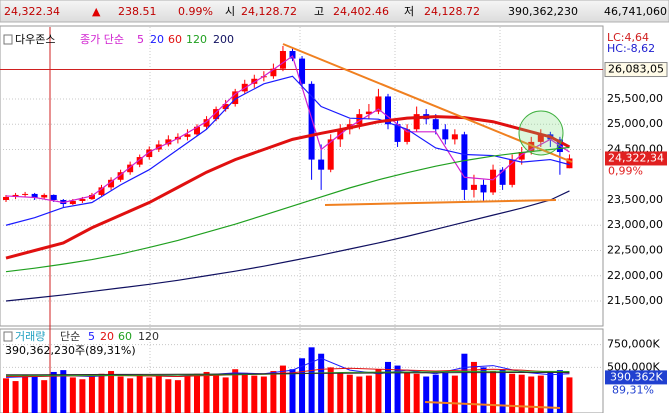 The width and height of the screenshot is (669, 413). I want to click on header-bar, so click(334, 11).